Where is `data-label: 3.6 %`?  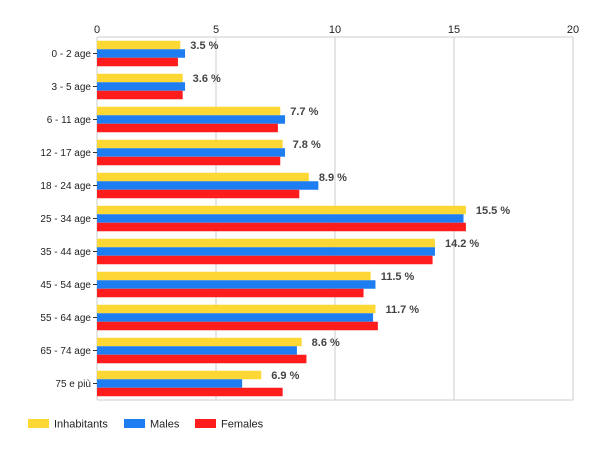 data-label: 3.6 % is located at coordinates (207, 79).